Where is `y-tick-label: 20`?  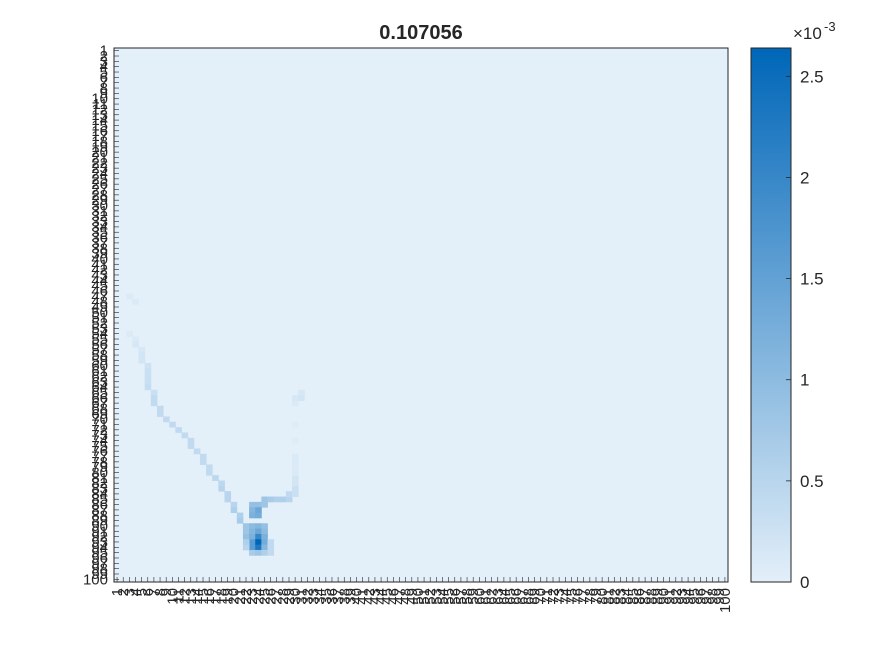 y-tick-label: 20 is located at coordinates (99, 152).